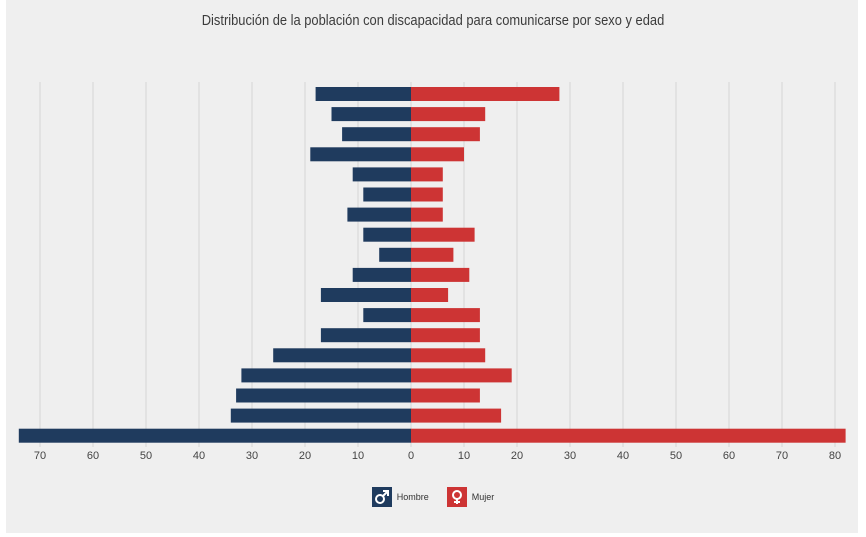  What do you see at coordinates (437, 456) in the screenshot?
I see `x-axis-ticks: 70 60 50 40 30 20 10 0 10 20 30 40 50 60 70 80` at bounding box center [437, 456].